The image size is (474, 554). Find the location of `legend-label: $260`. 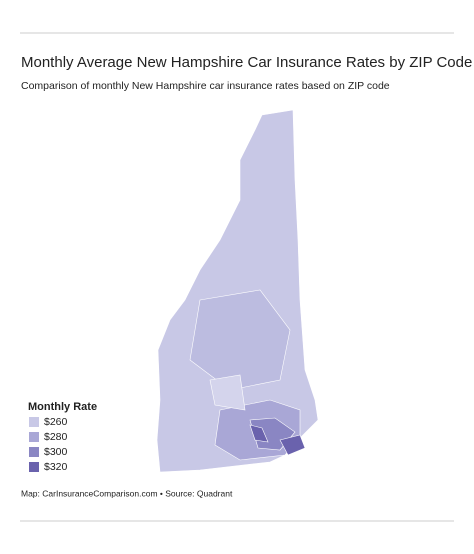

legend-label: $260 is located at coordinates (56, 422).